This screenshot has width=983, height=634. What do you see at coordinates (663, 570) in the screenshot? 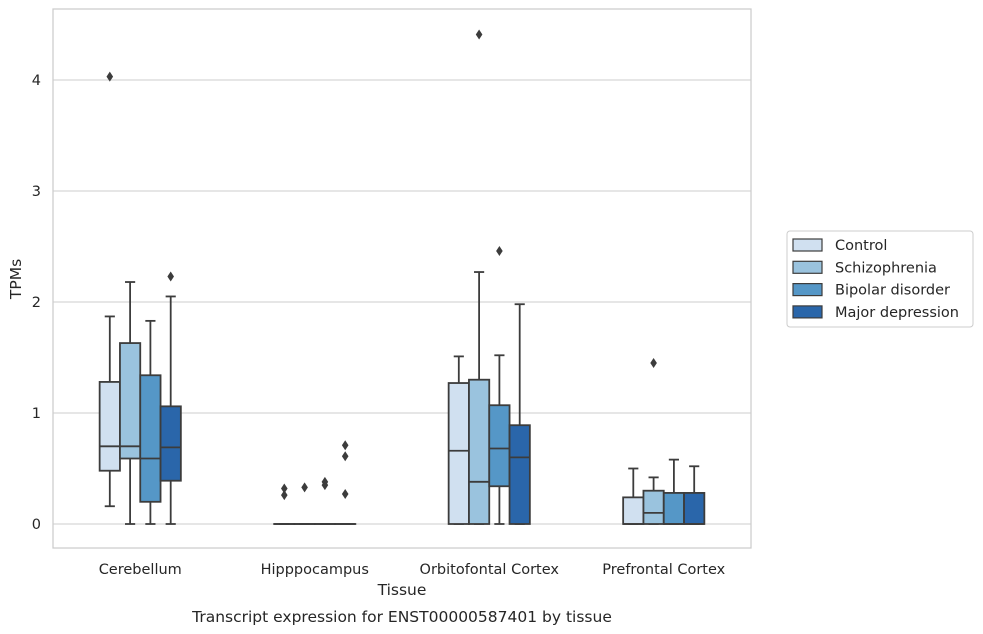
I see `x-tick-label: Prefrontal Cortex` at bounding box center [663, 570].